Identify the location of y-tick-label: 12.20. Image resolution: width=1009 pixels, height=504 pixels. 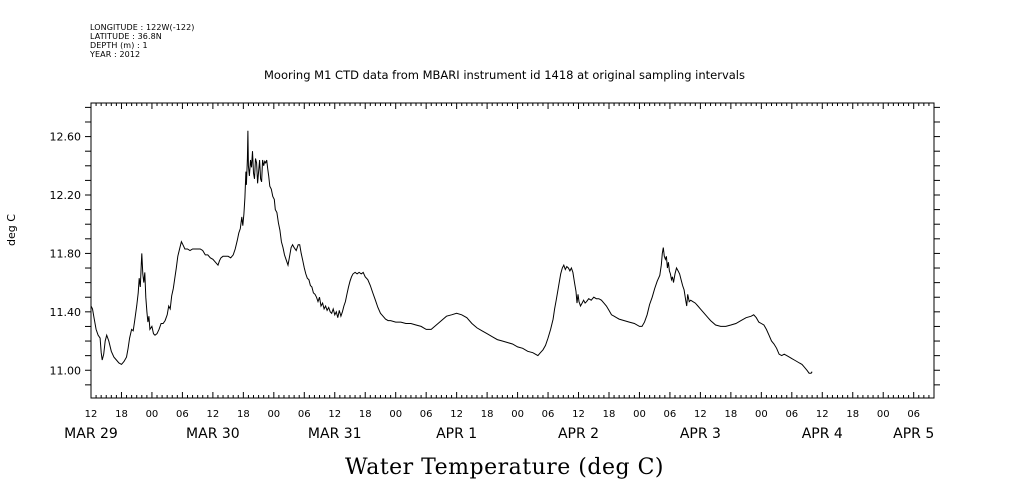
(66, 195).